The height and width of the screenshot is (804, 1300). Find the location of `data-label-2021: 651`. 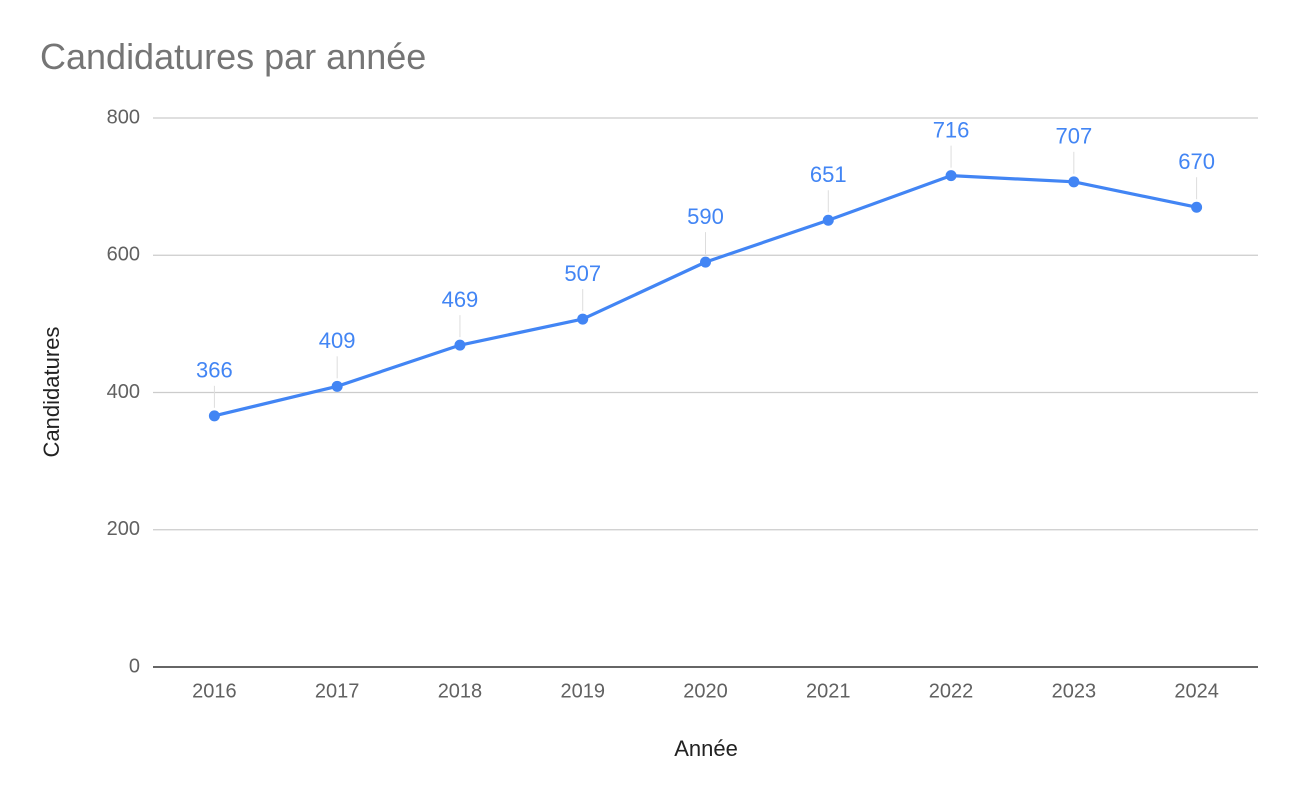

data-label-2021: 651 is located at coordinates (828, 174).